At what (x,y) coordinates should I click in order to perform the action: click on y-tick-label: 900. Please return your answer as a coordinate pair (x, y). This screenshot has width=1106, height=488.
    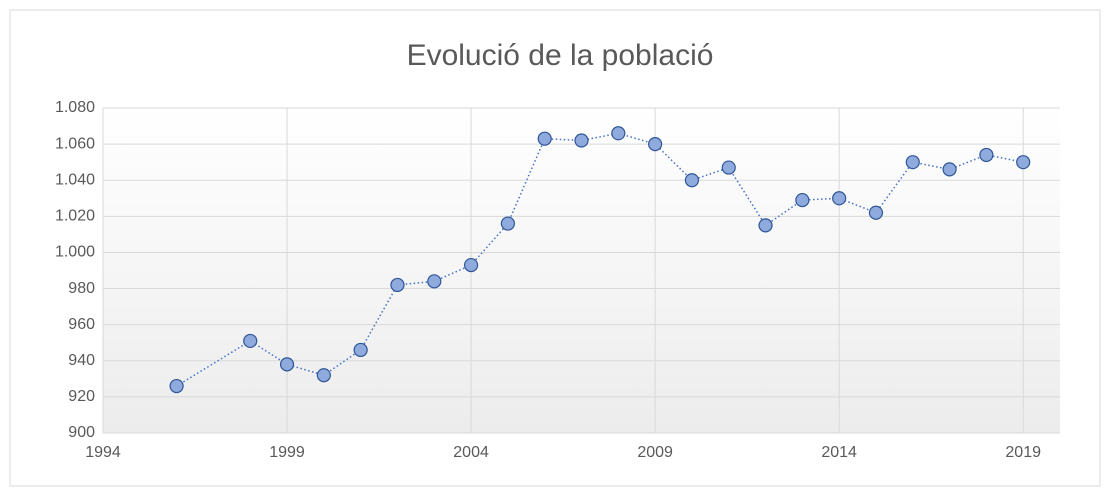
    Looking at the image, I should click on (81, 432).